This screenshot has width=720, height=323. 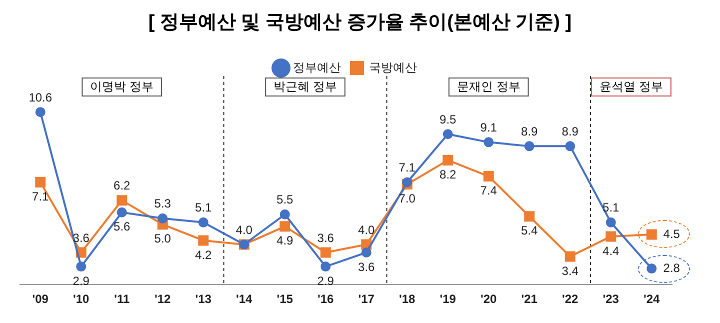 I want to click on data-label: 5.3, so click(x=163, y=203).